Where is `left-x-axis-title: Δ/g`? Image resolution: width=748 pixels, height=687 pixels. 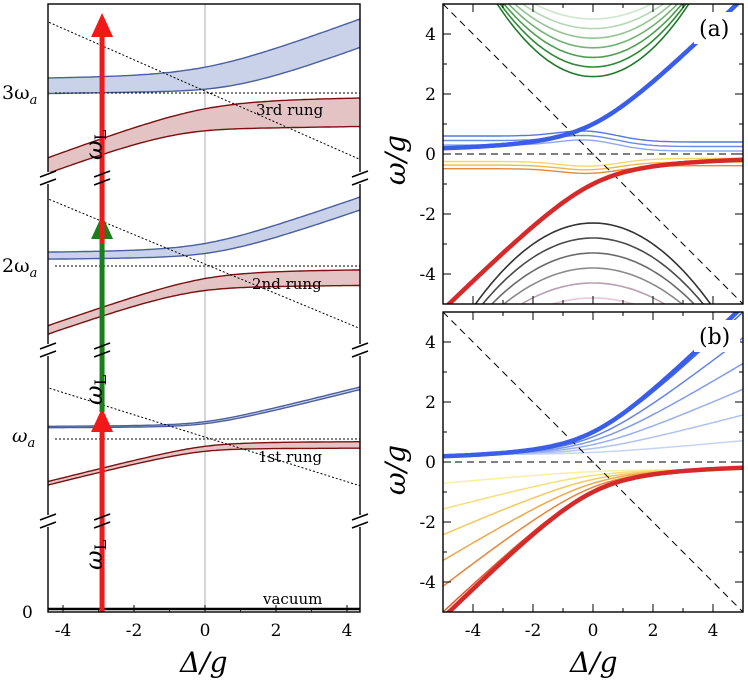
left-x-axis-title: Δ/g is located at coordinates (203, 662).